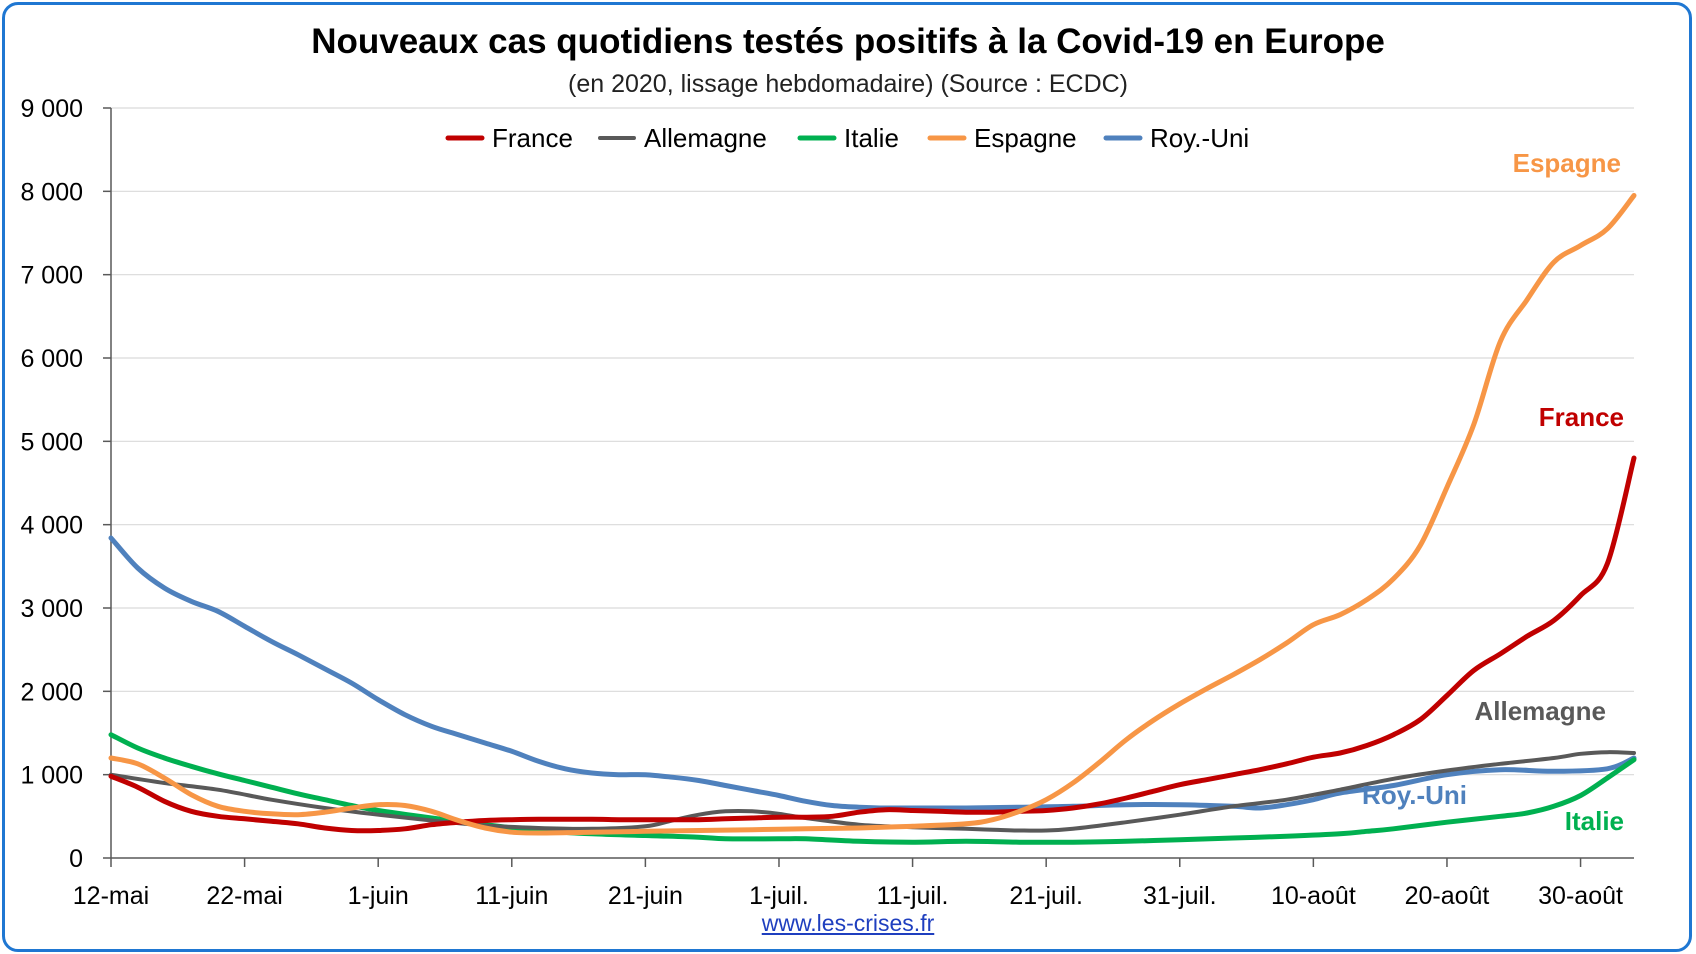 The height and width of the screenshot is (954, 1696). What do you see at coordinates (532, 138) in the screenshot?
I see `legend-item-label: France` at bounding box center [532, 138].